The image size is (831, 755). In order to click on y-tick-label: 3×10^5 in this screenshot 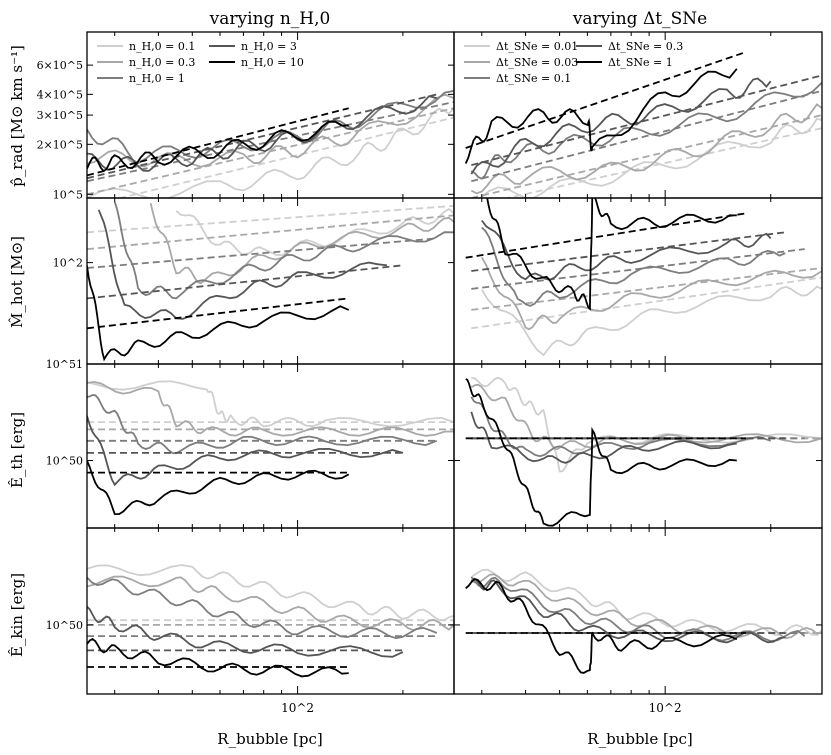, I will do `click(60, 115)`.